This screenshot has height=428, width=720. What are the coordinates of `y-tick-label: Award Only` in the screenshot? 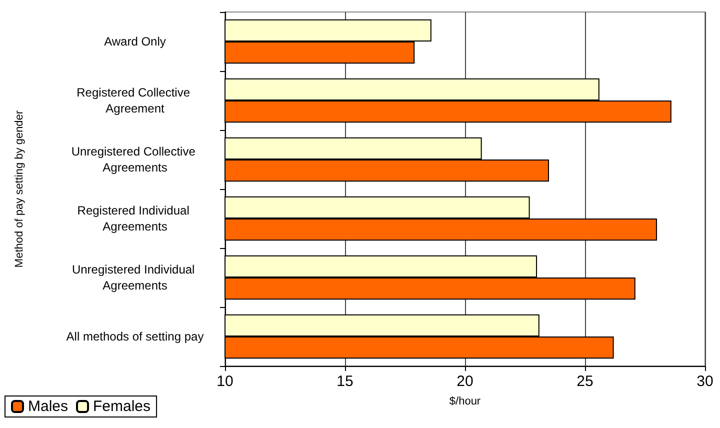 It's located at (135, 41).